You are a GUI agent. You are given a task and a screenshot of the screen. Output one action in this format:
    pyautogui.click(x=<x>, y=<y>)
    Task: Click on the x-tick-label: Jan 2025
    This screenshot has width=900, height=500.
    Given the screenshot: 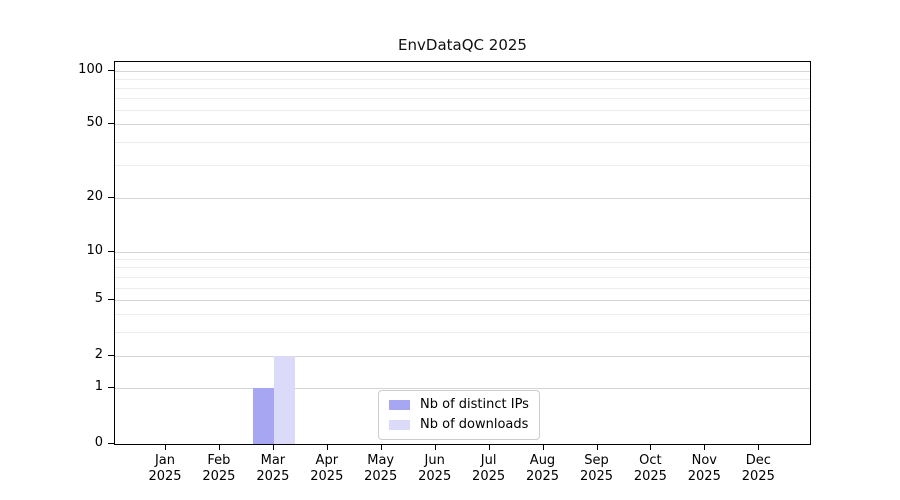 What is the action you would take?
    pyautogui.click(x=164, y=469)
    